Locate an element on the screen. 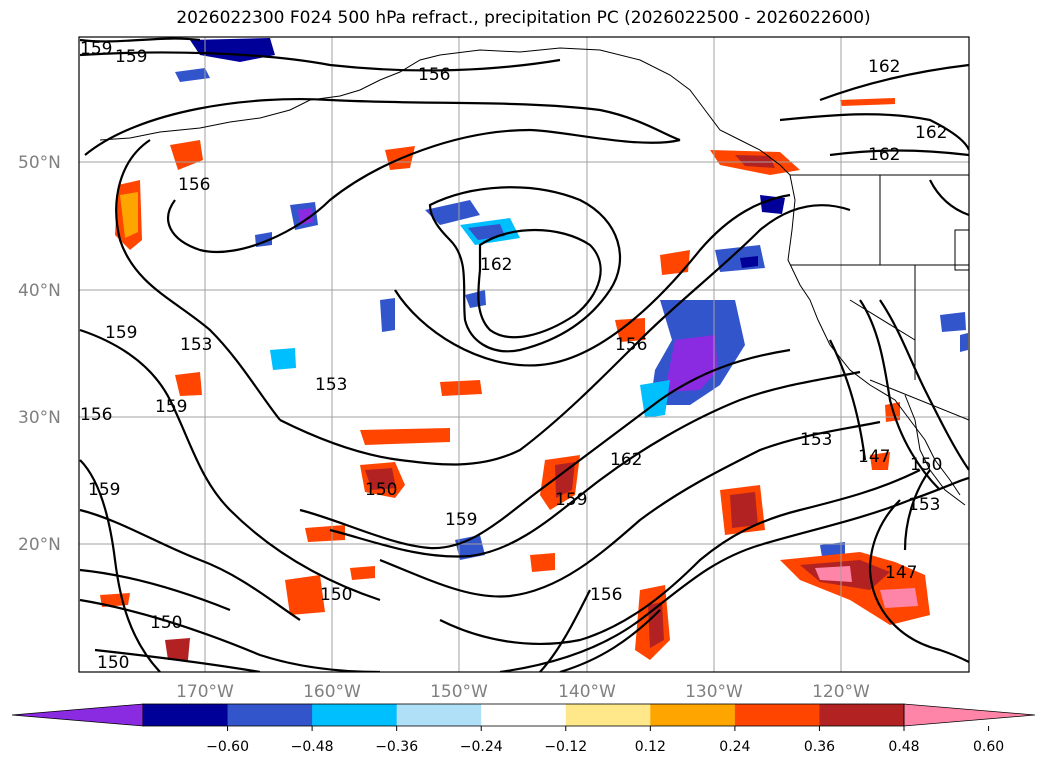 The width and height of the screenshot is (1047, 765). colorbar-left-arrow is located at coordinates (77, 715).